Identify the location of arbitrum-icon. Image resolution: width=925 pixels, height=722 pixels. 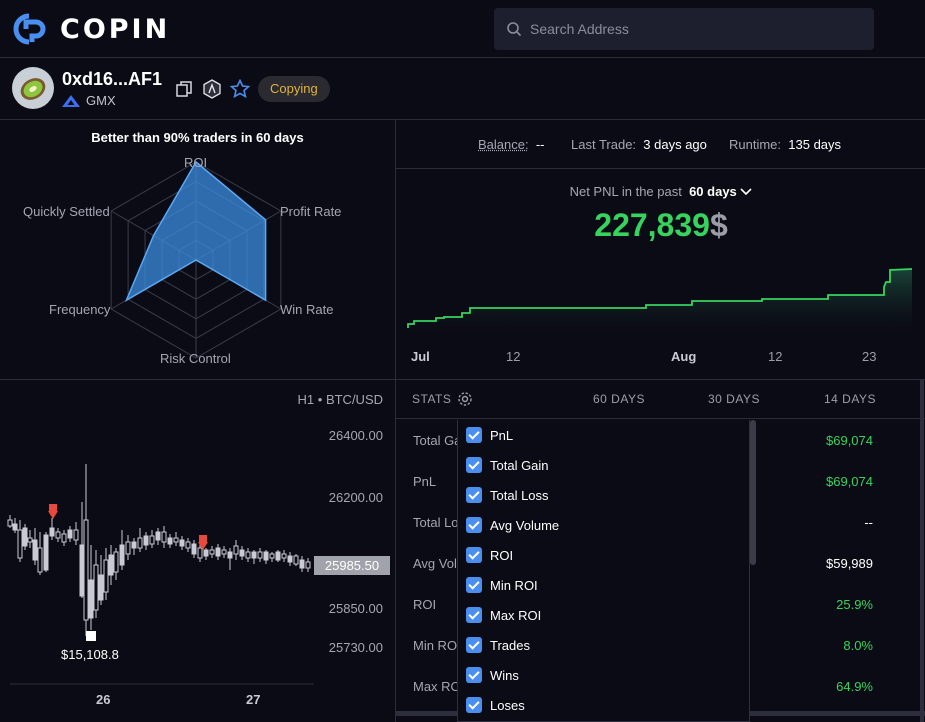
(212, 89).